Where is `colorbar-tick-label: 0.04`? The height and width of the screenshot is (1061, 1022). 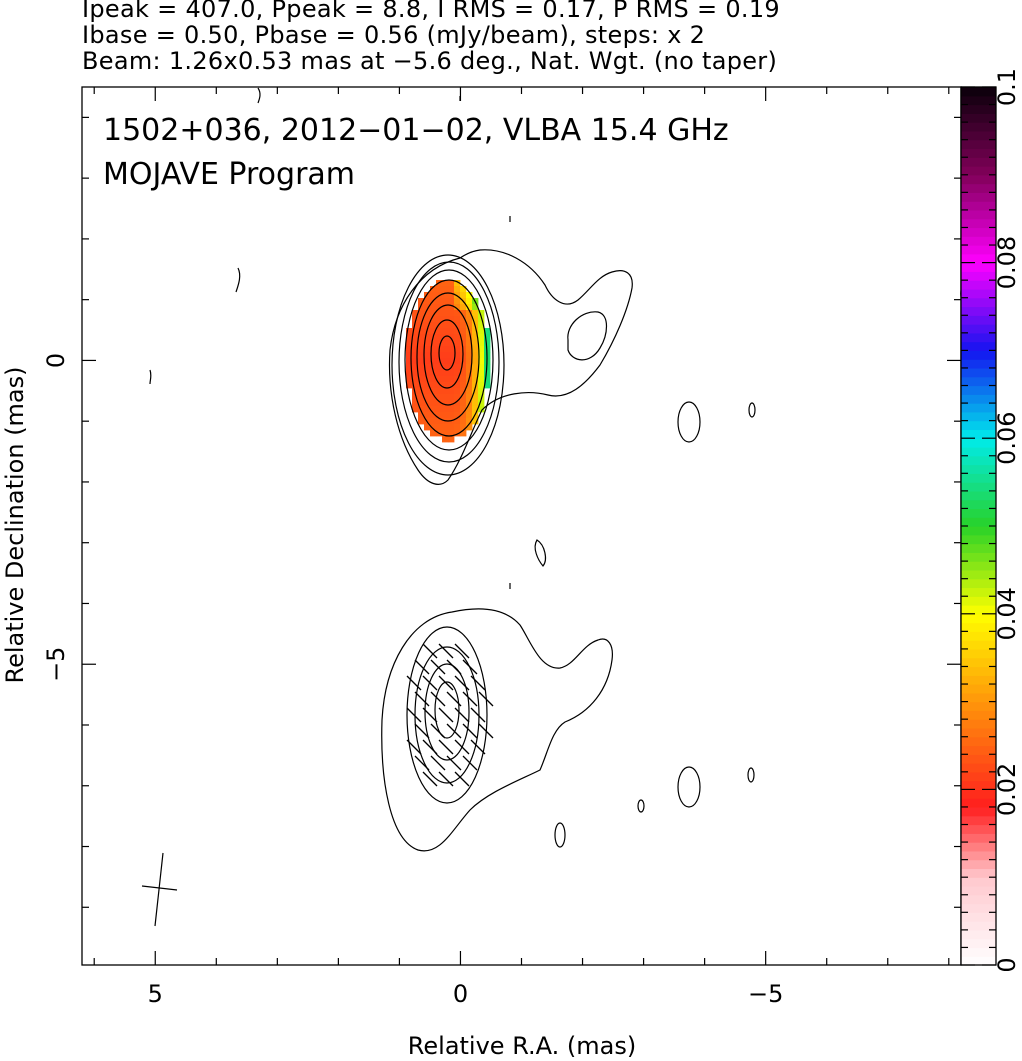 colorbar-tick-label: 0.04 is located at coordinates (1007, 613).